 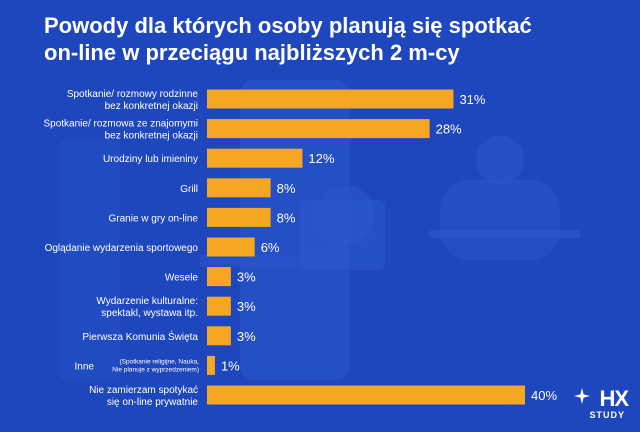 What do you see at coordinates (160, 361) in the screenshot?
I see `category-note: (Spotkanie religijne, Nauka,` at bounding box center [160, 361].